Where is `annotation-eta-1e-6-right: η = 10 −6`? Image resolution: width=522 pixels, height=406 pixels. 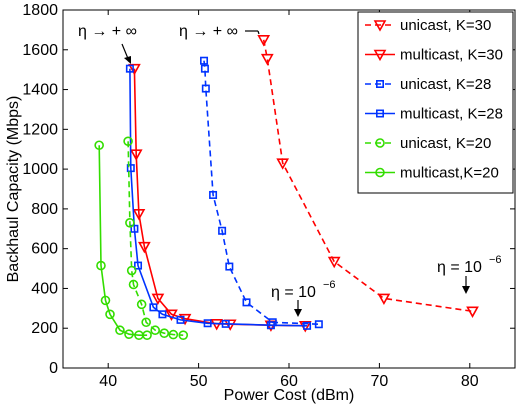
annotation-eta-1e-6-right: η = 10 −6 is located at coordinates (469, 265).